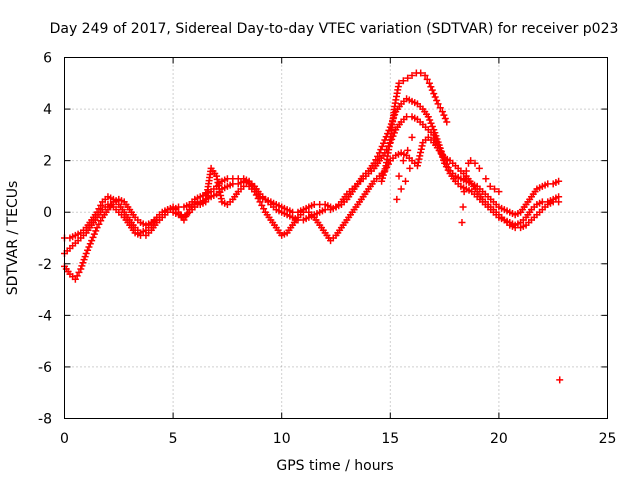 The image size is (640, 480). Describe the element at coordinates (608, 439) in the screenshot. I see `x-tick-label: 25` at that location.